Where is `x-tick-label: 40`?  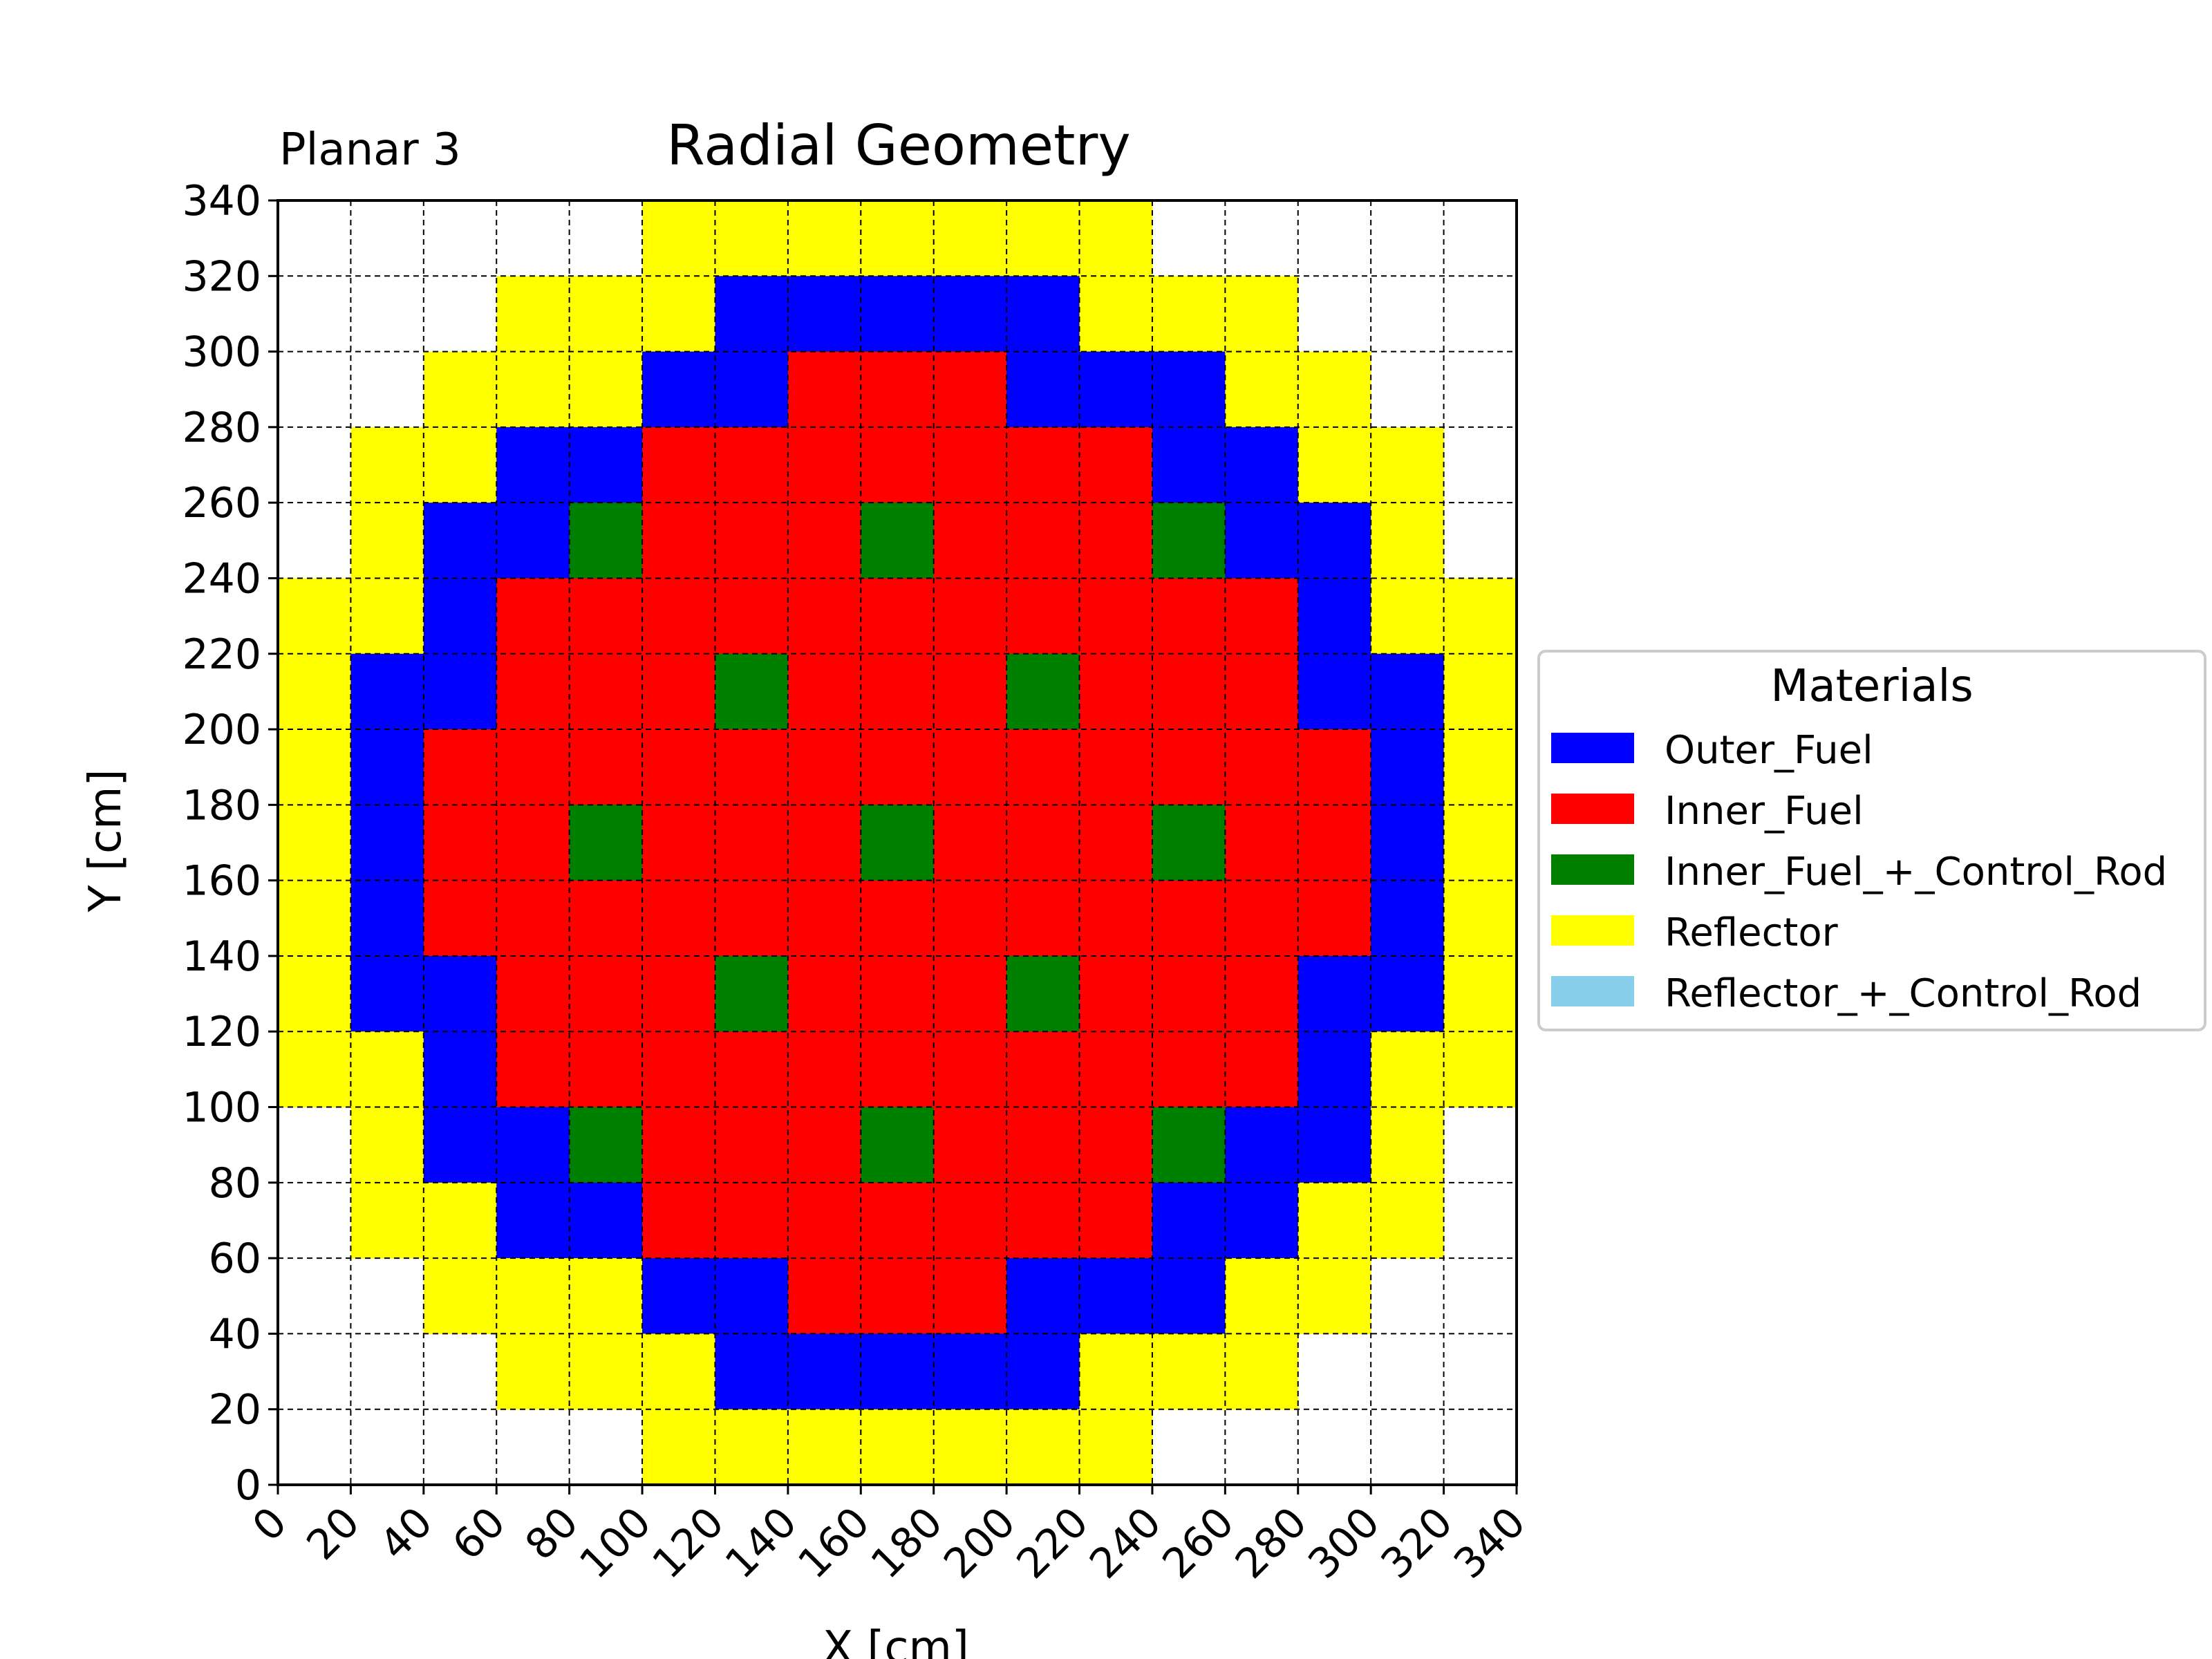 x-tick-label: 40 is located at coordinates (406, 1534).